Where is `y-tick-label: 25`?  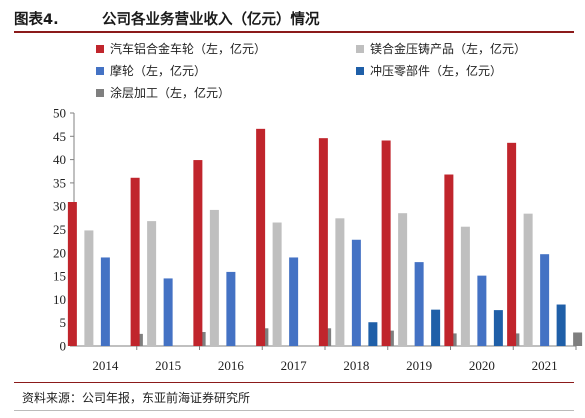
y-tick-label: 25 is located at coordinates (59, 229).